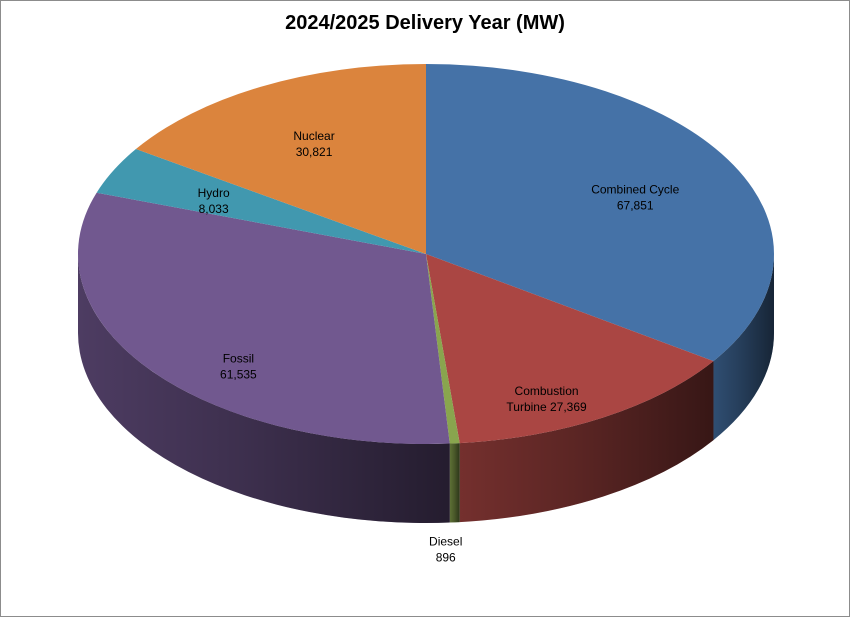 This screenshot has height=617, width=850. I want to click on data-label-fossil: Fossil 61,535, so click(238, 367).